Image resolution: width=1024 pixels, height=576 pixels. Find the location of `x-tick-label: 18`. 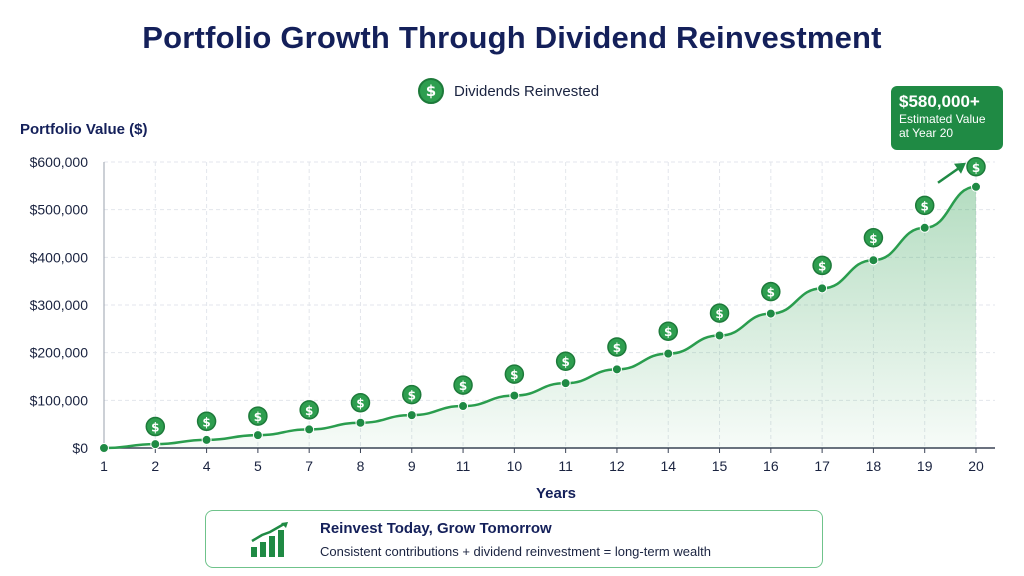

x-tick-label: 18 is located at coordinates (874, 466).